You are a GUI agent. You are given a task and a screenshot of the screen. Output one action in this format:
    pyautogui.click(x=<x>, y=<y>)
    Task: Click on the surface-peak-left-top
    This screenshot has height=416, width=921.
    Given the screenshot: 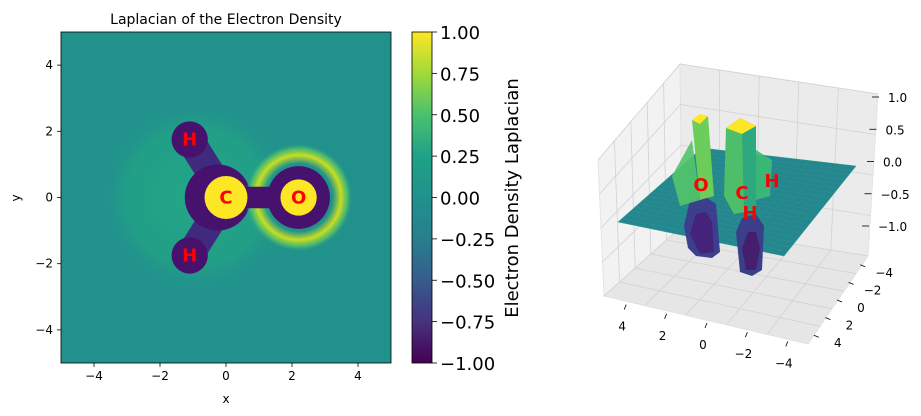 What is the action you would take?
    pyautogui.click(x=700, y=119)
    